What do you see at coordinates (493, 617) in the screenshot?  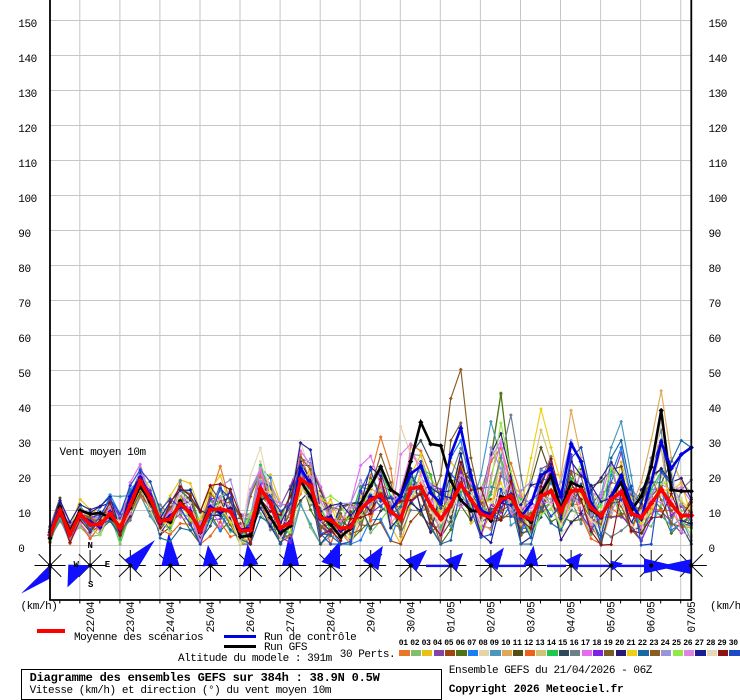 I see `svg-text: 02/05` at bounding box center [493, 617].